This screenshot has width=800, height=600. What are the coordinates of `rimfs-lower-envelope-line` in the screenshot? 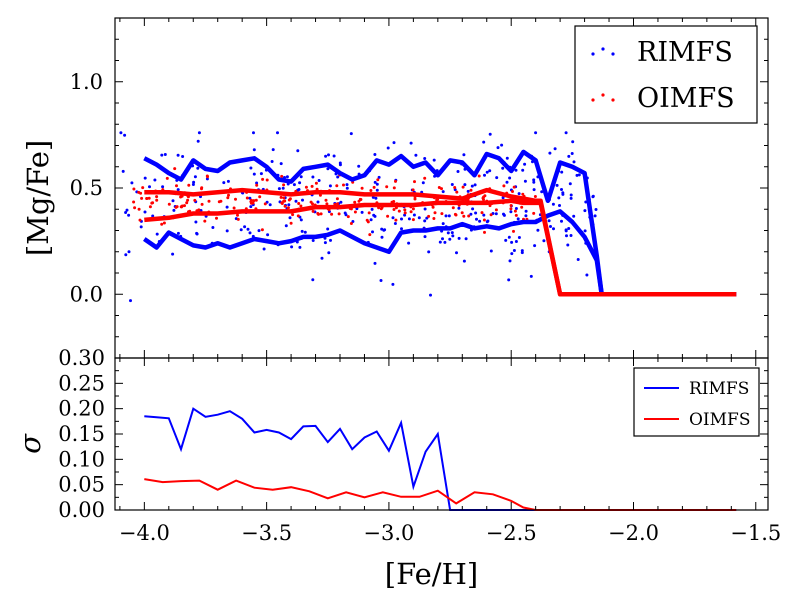 It's located at (440, 253).